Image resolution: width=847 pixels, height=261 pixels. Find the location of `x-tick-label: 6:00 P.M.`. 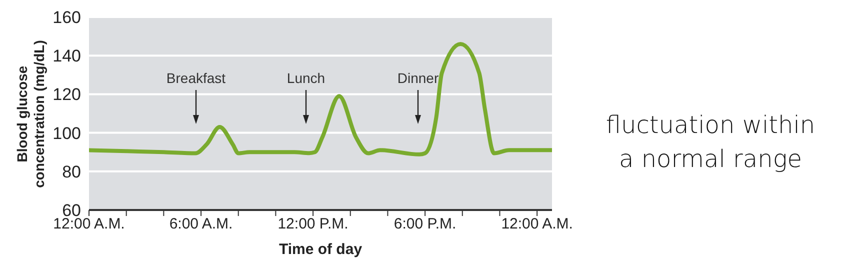

x-tick-label: 6:00 P.M. is located at coordinates (425, 224).